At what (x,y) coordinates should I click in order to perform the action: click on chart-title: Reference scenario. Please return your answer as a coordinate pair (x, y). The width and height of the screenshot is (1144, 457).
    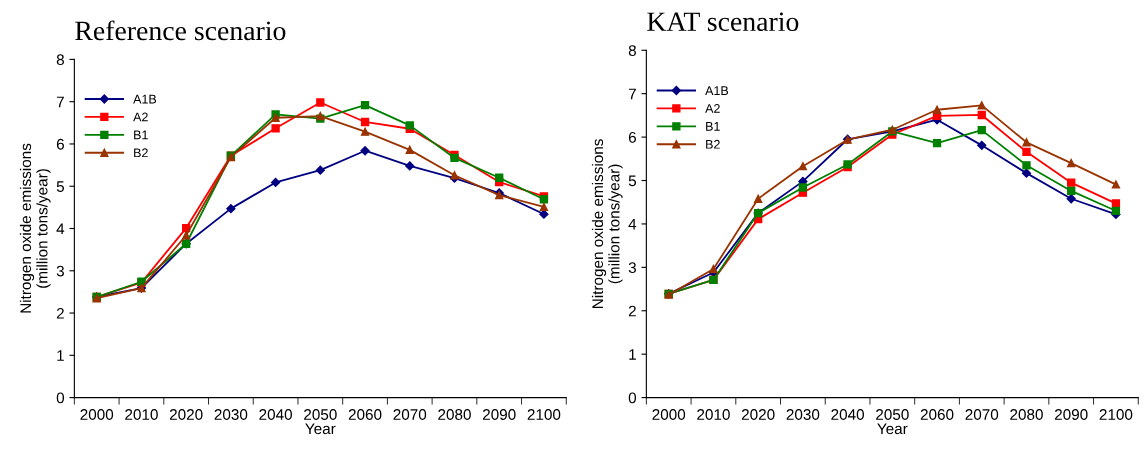
    Looking at the image, I should click on (180, 30).